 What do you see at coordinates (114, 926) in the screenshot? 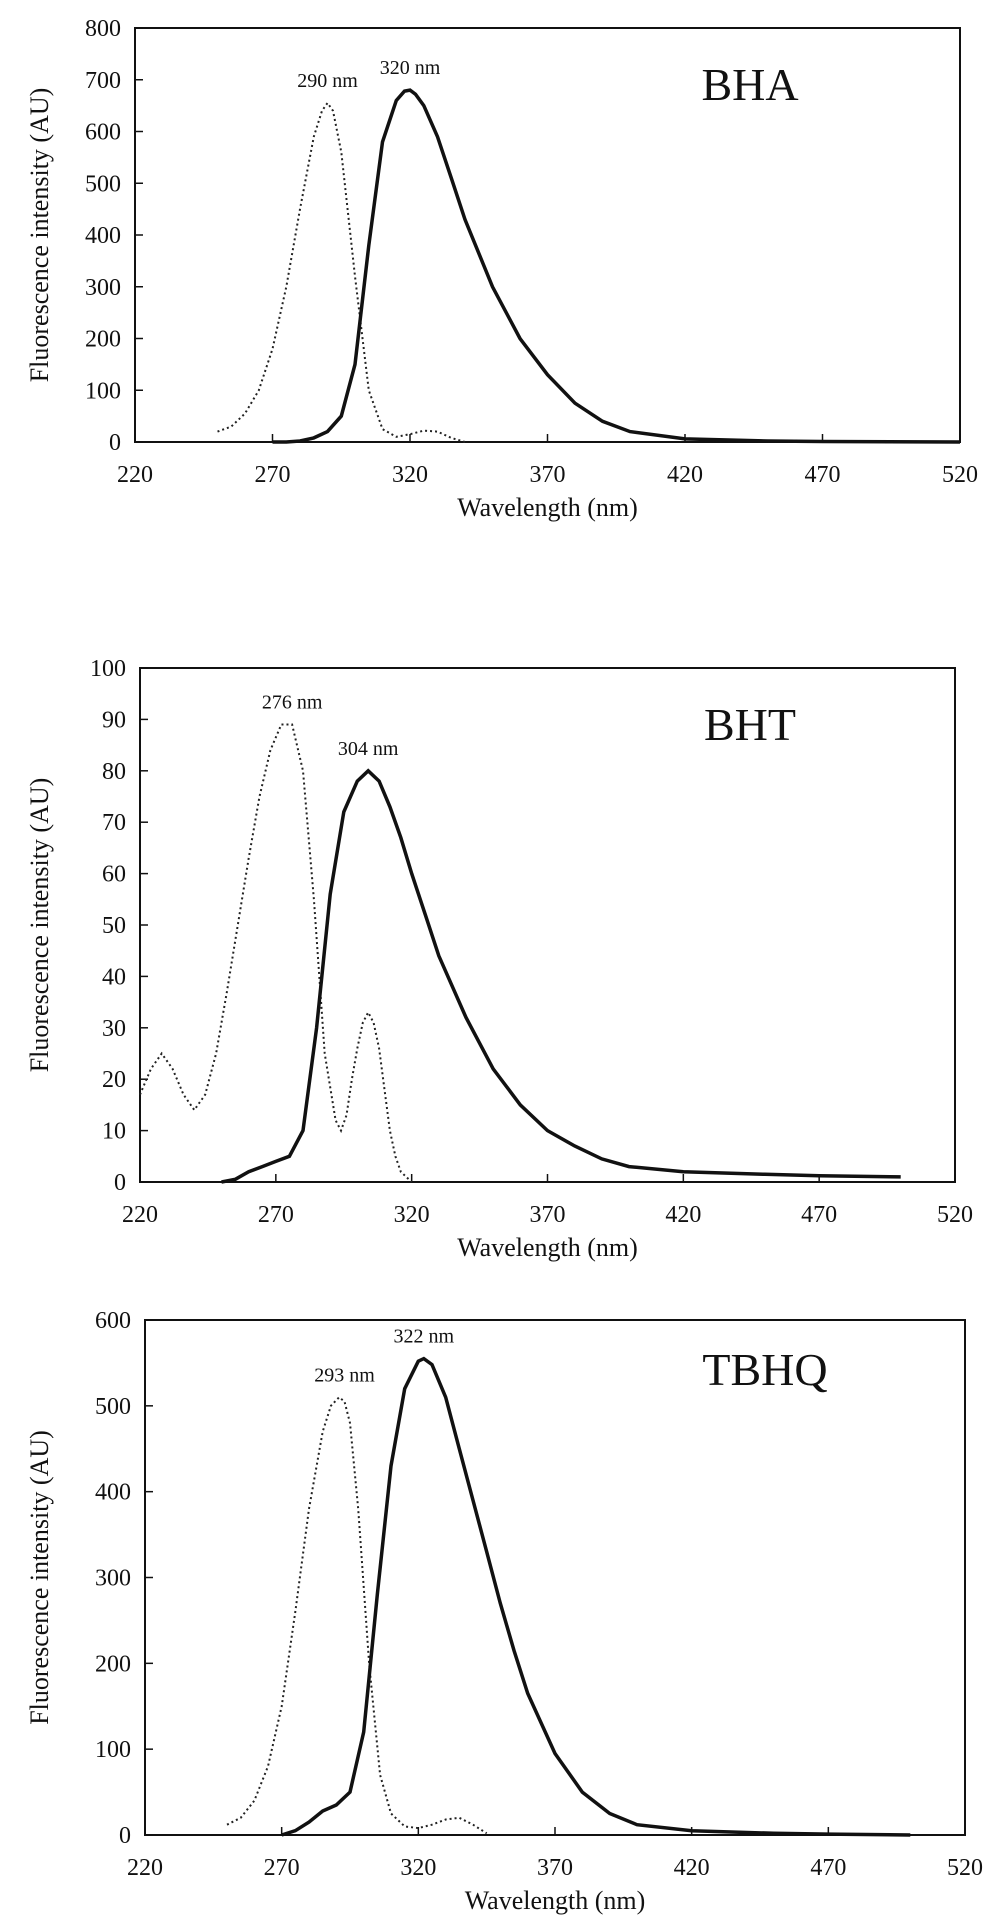
I see `y-tick-label: 50` at bounding box center [114, 926].